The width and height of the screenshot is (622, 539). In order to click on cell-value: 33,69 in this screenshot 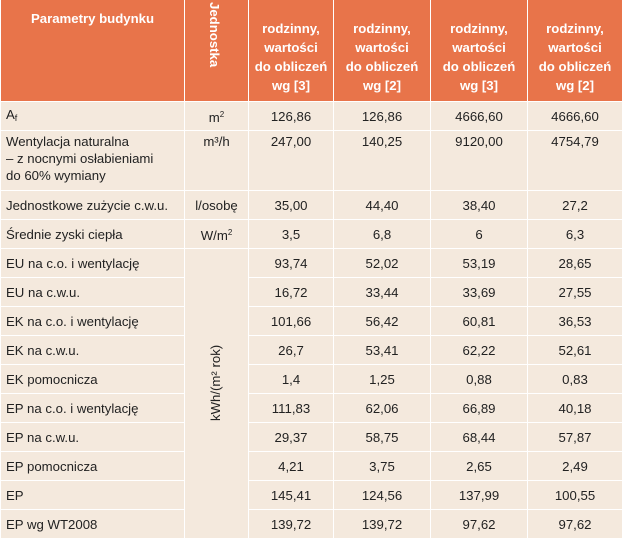, I will do `click(479, 292)`.